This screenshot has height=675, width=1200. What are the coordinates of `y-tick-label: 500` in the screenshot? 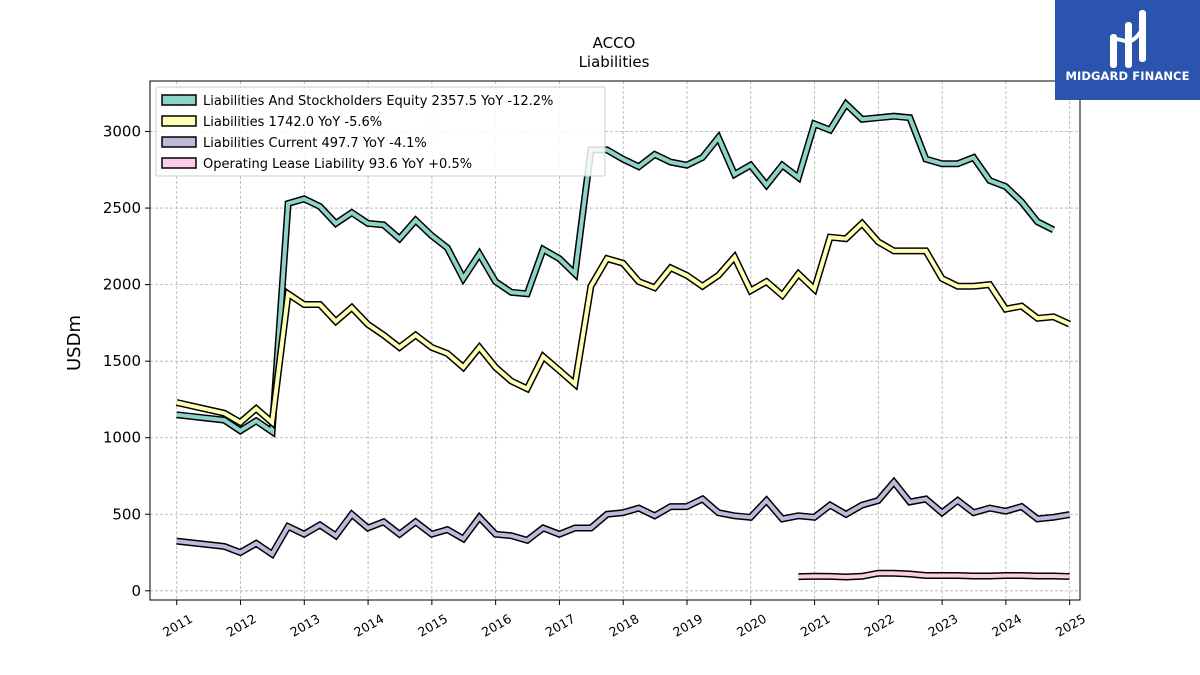 It's located at (126, 514).